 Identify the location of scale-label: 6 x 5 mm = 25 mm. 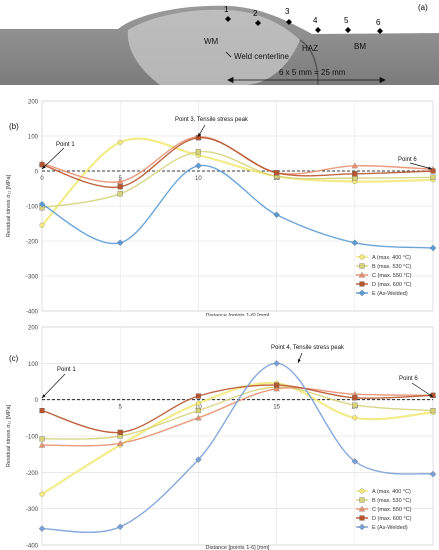
(312, 72).